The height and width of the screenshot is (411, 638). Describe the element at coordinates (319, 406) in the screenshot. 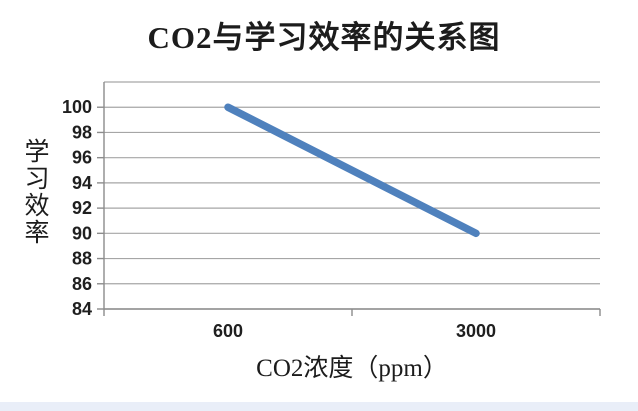

I see `footer-strip` at that location.